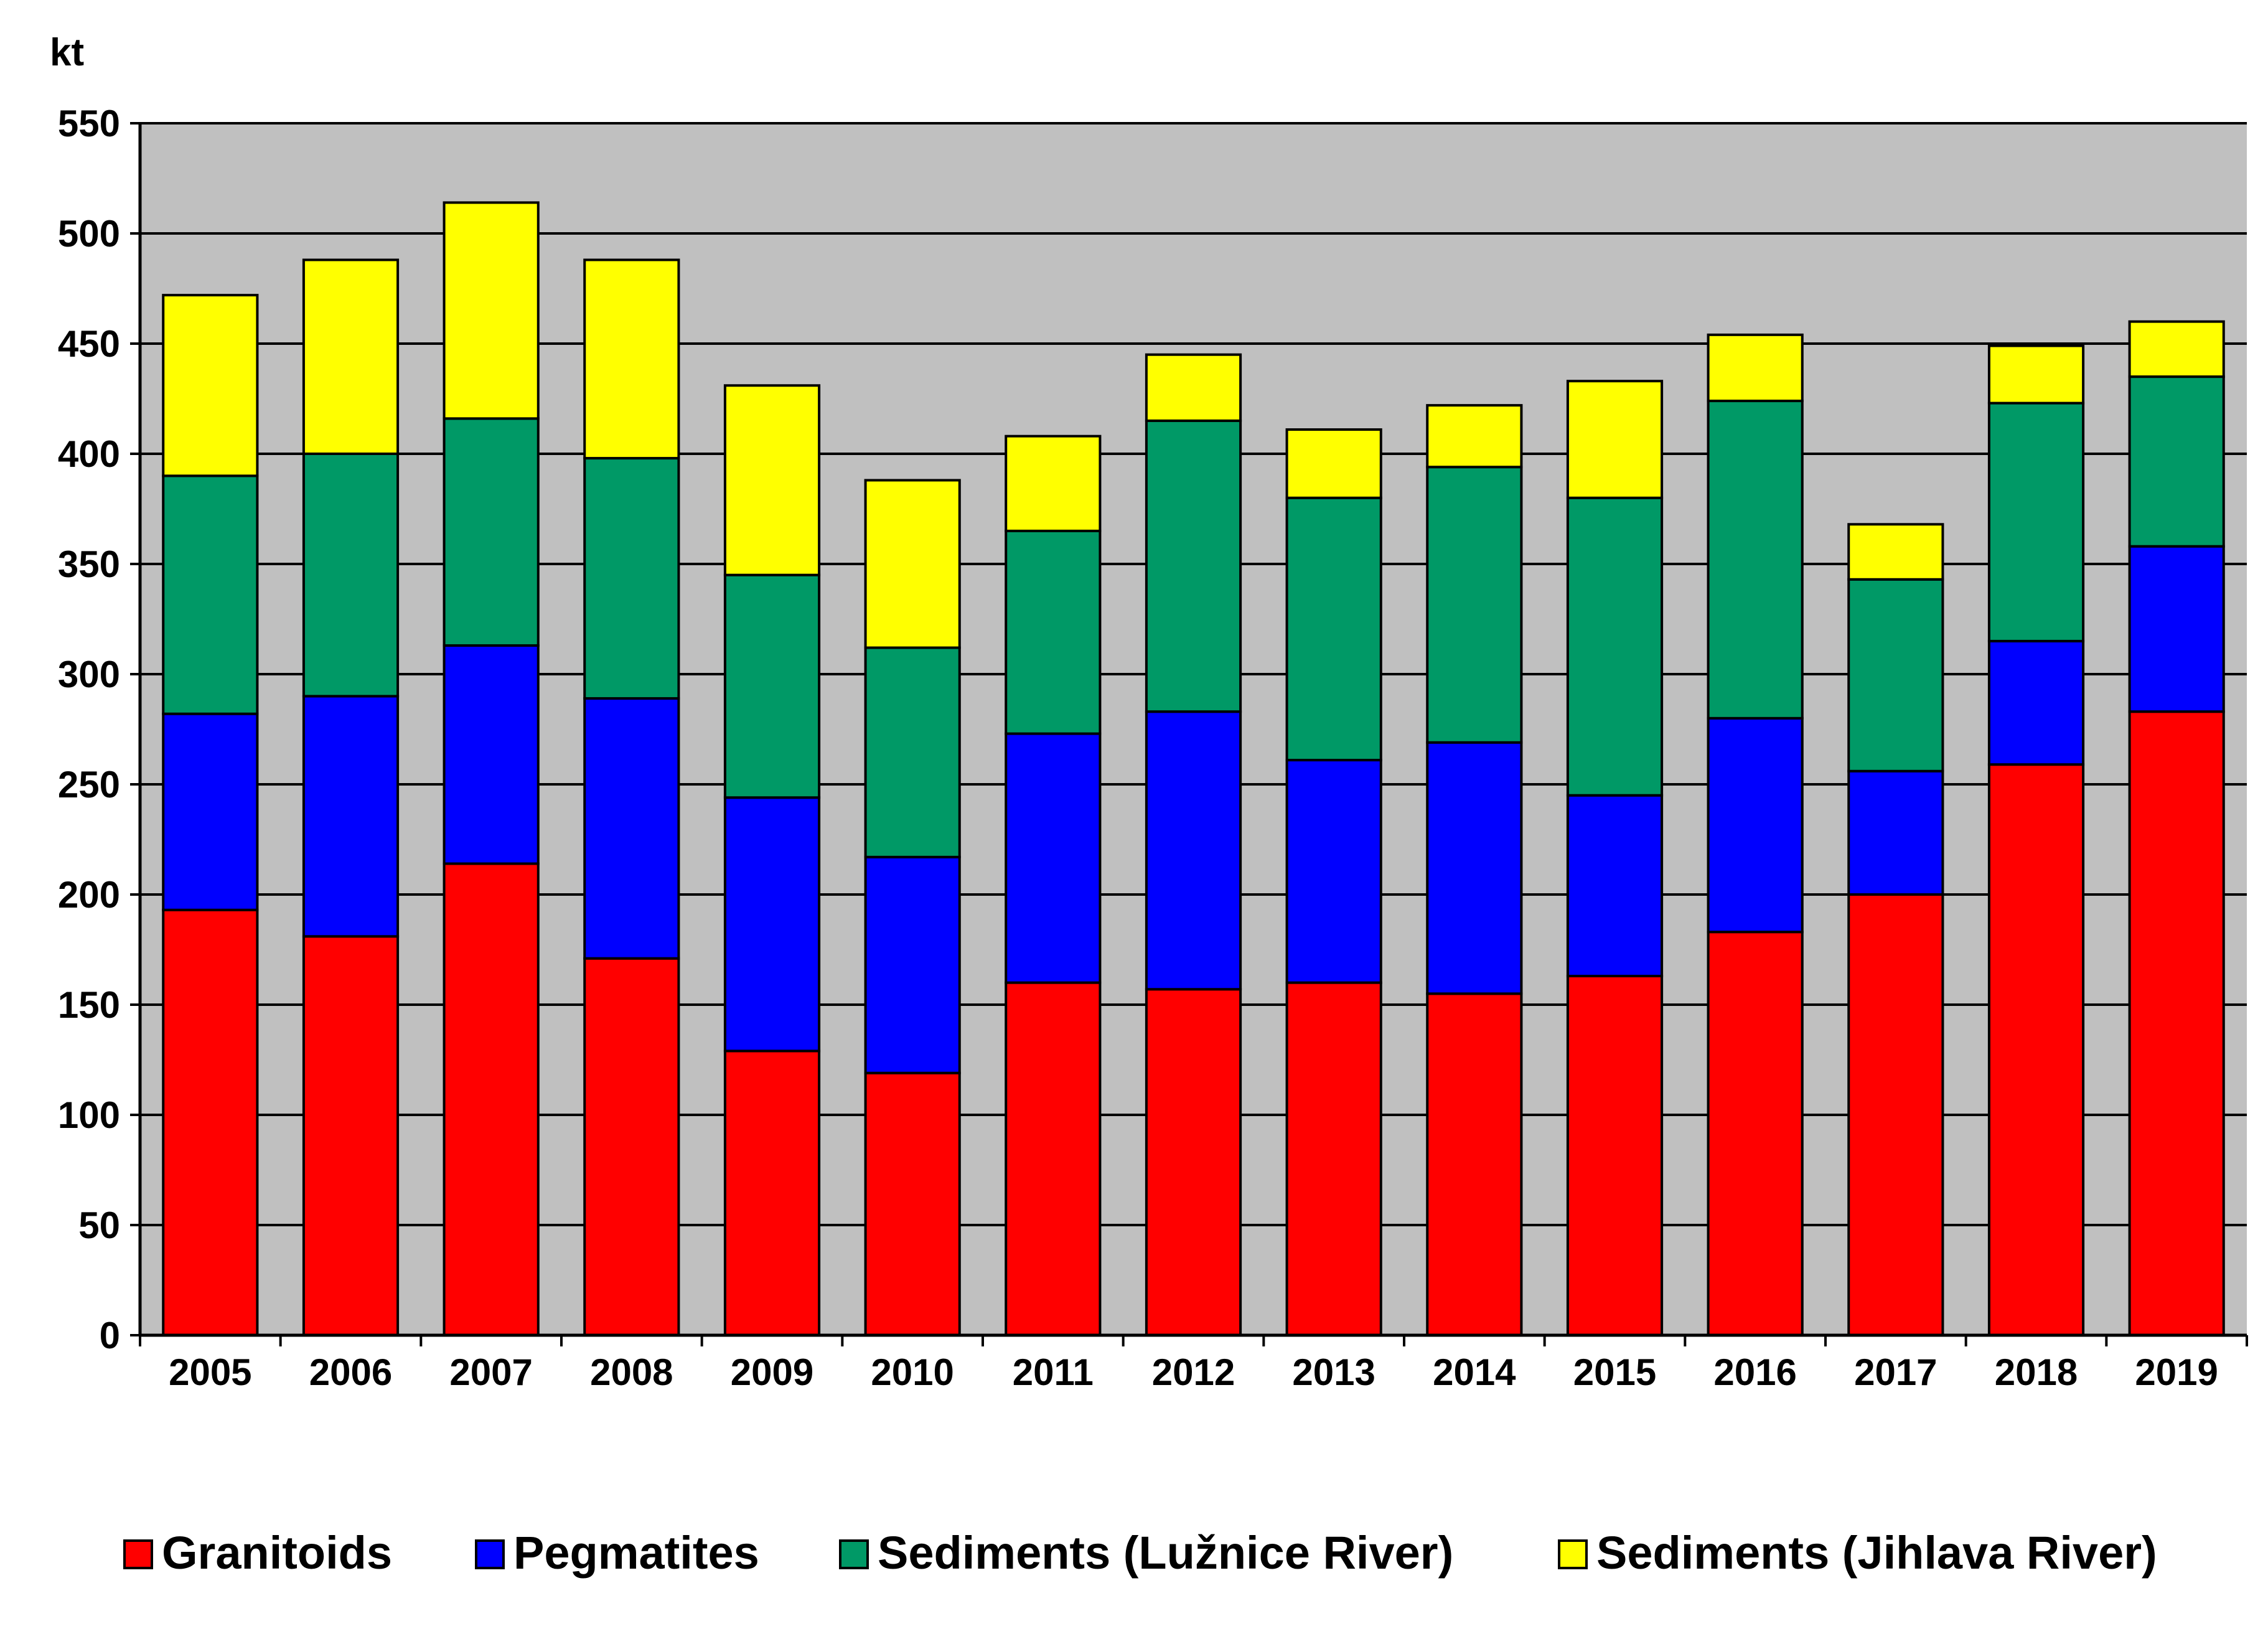 The height and width of the screenshot is (1639, 2268). Describe the element at coordinates (1193, 1372) in the screenshot. I see `x-tick-label: 2012` at that location.